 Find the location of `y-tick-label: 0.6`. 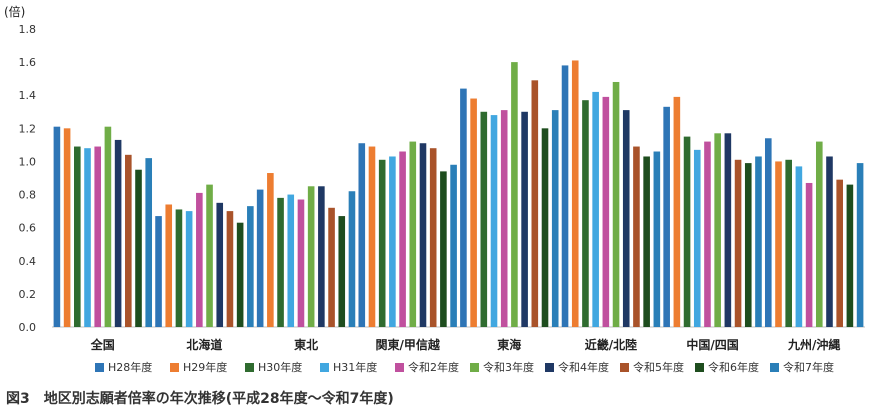

y-tick-label: 0.6 is located at coordinates (28, 228).